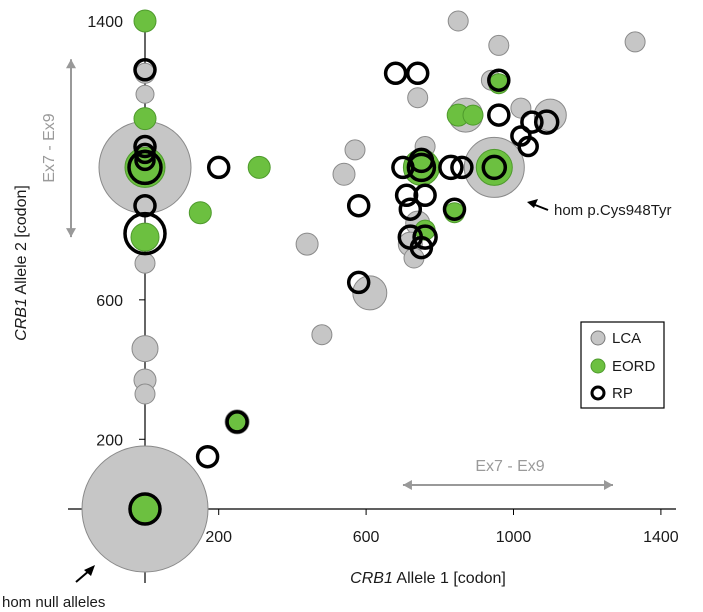 This screenshot has height=612, width=703. What do you see at coordinates (218, 537) in the screenshot?
I see `x-tick-label: 200` at bounding box center [218, 537].